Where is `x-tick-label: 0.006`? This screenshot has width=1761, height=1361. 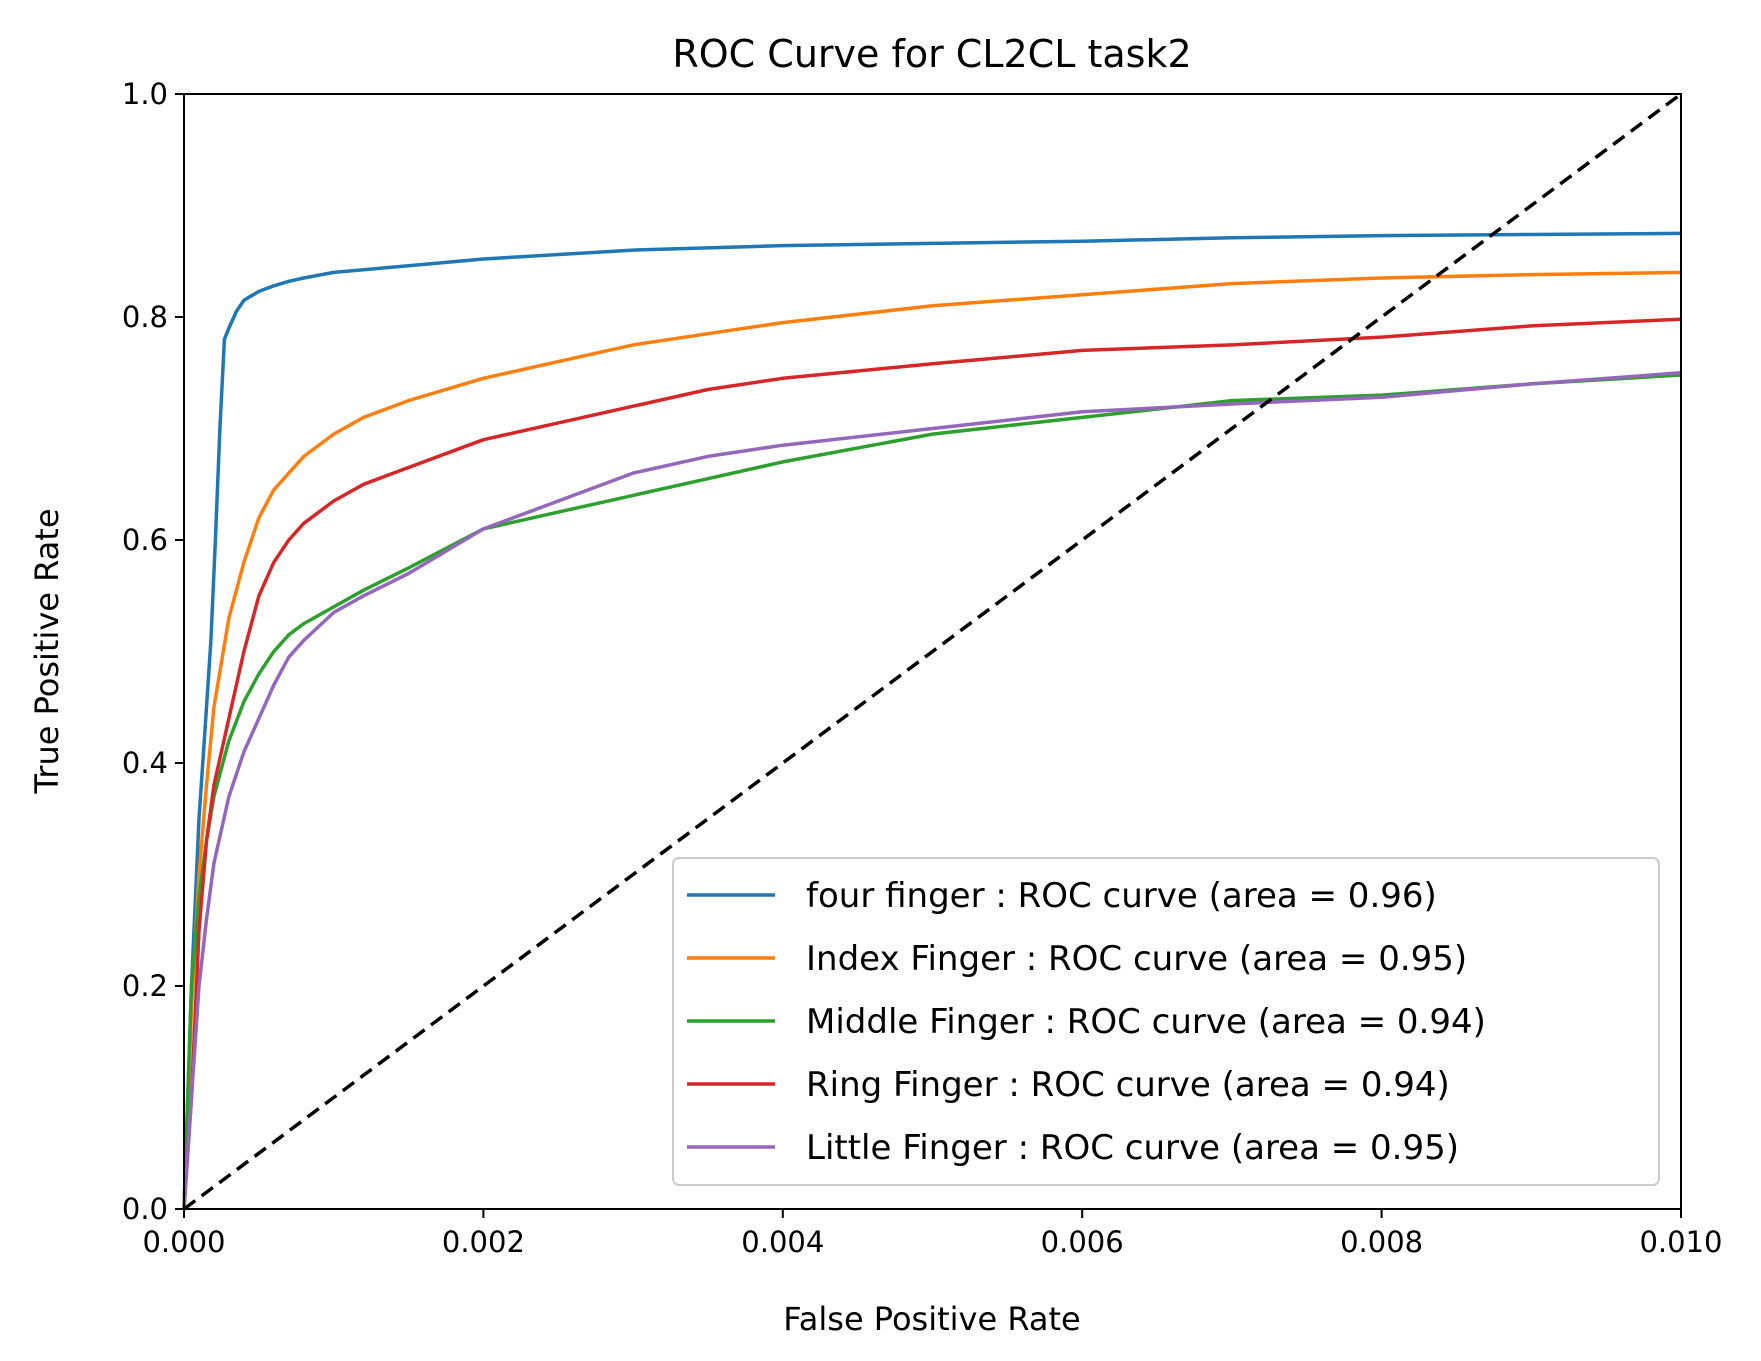 x-tick-label: 0.006 is located at coordinates (1082, 1242).